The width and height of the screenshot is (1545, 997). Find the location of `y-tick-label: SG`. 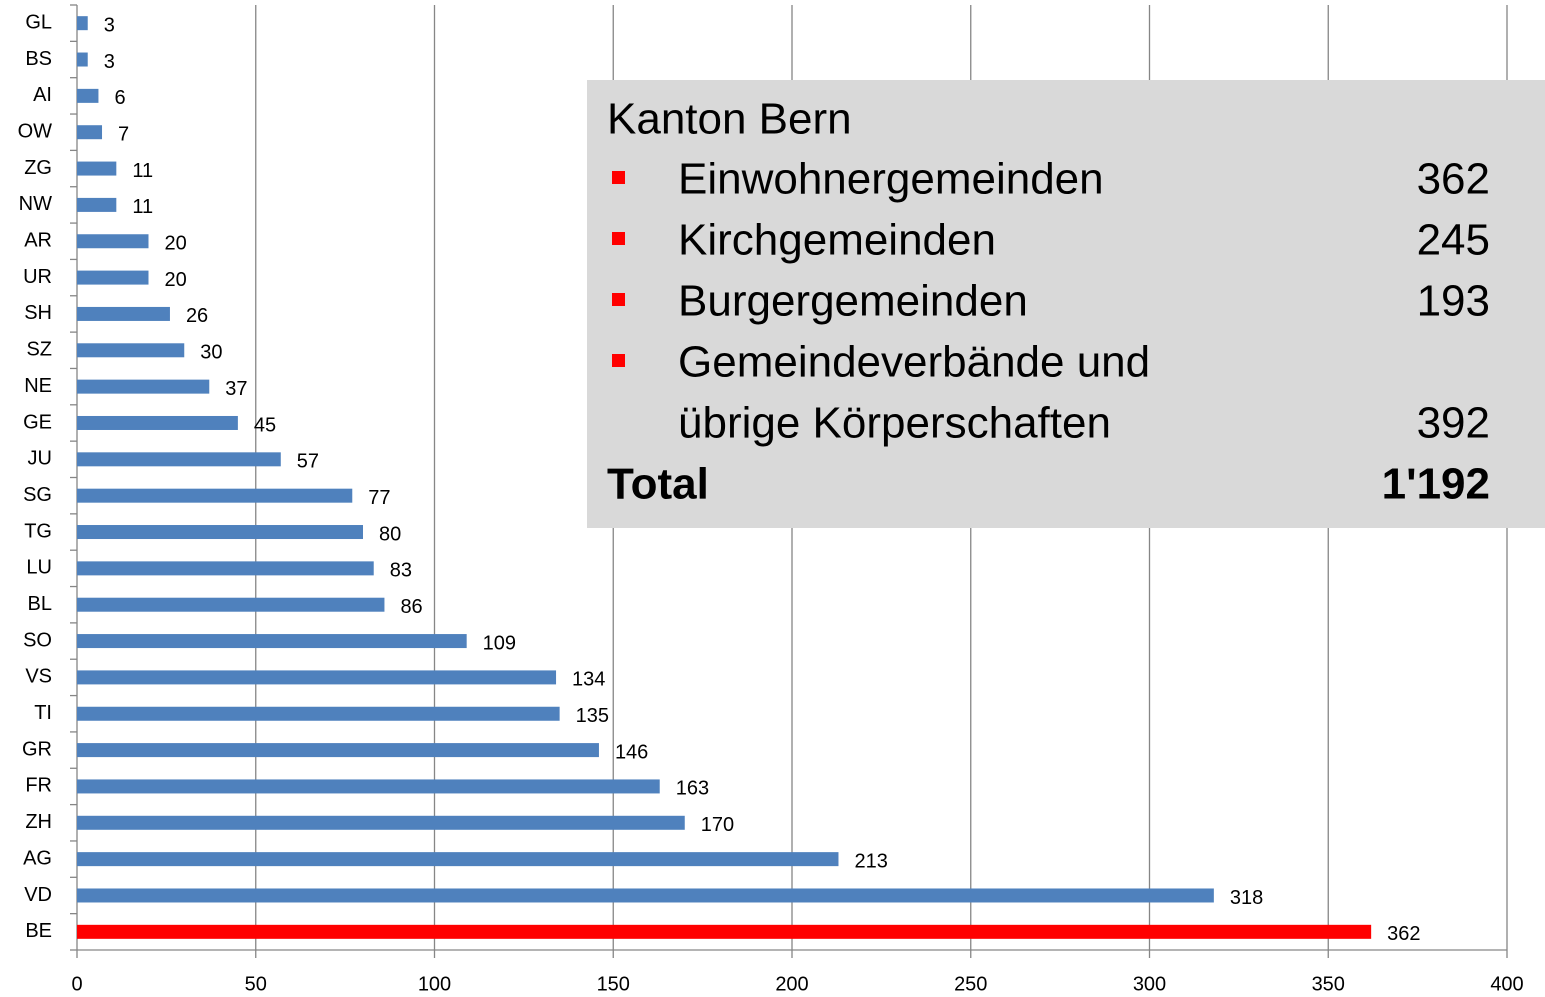

y-tick-label: SG is located at coordinates (37, 495).